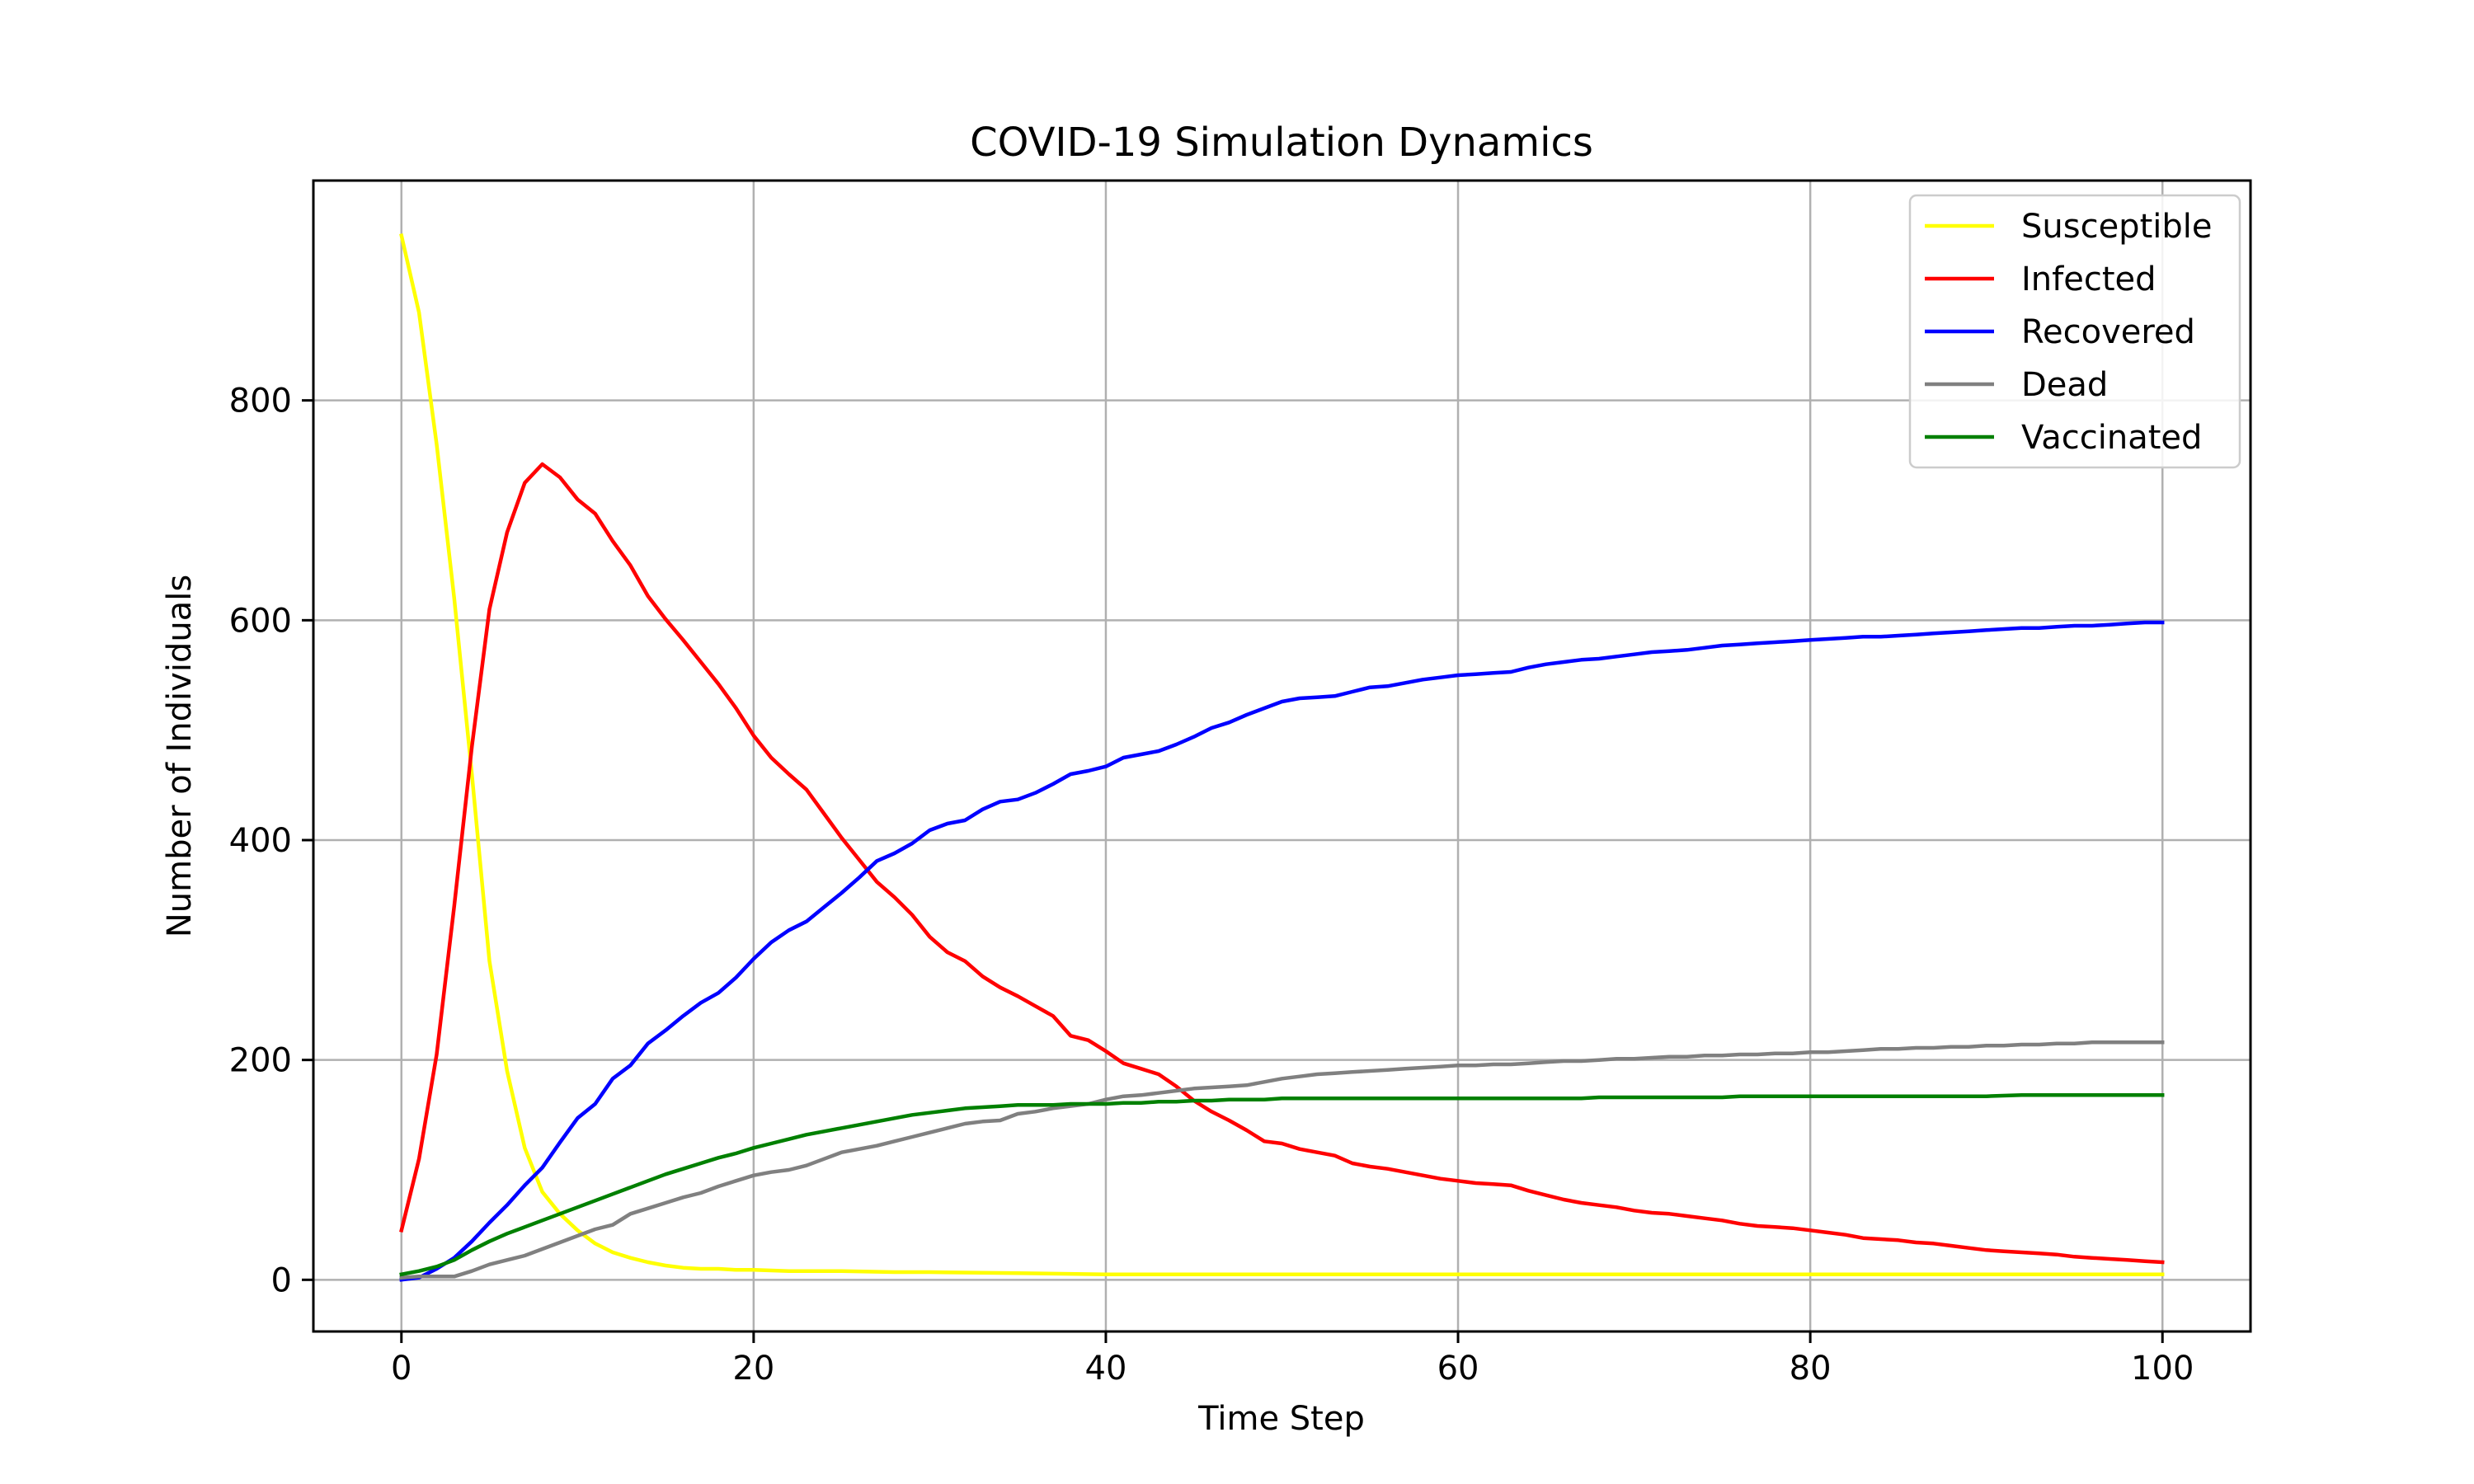 The width and height of the screenshot is (2474, 1484). Describe the element at coordinates (1281, 143) in the screenshot. I see `chart-title: COVID-19 Simulation Dynamics` at that location.